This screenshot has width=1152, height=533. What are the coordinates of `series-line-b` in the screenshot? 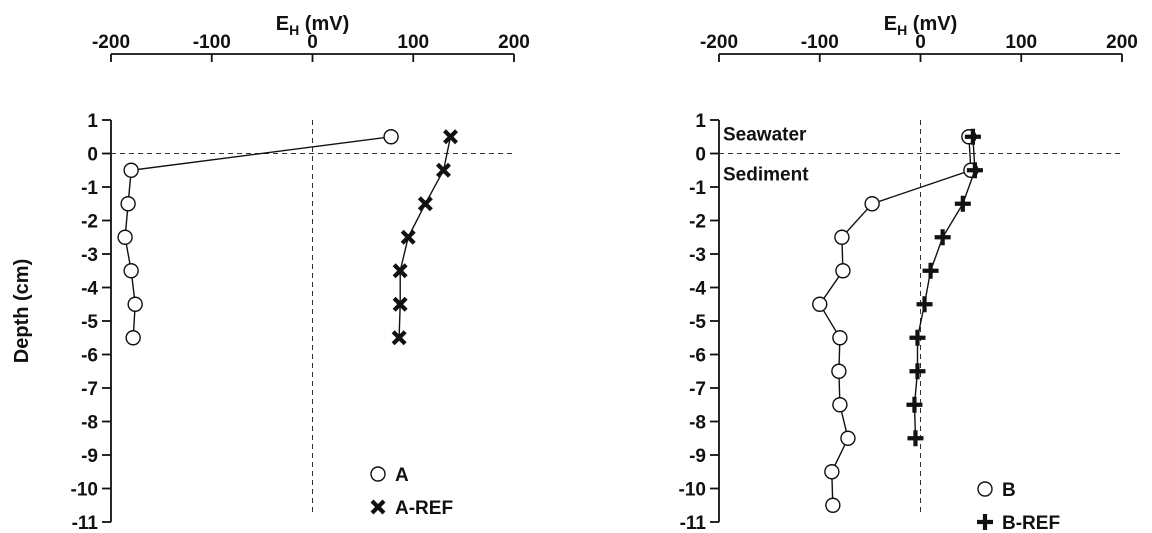 It's located at (895, 321).